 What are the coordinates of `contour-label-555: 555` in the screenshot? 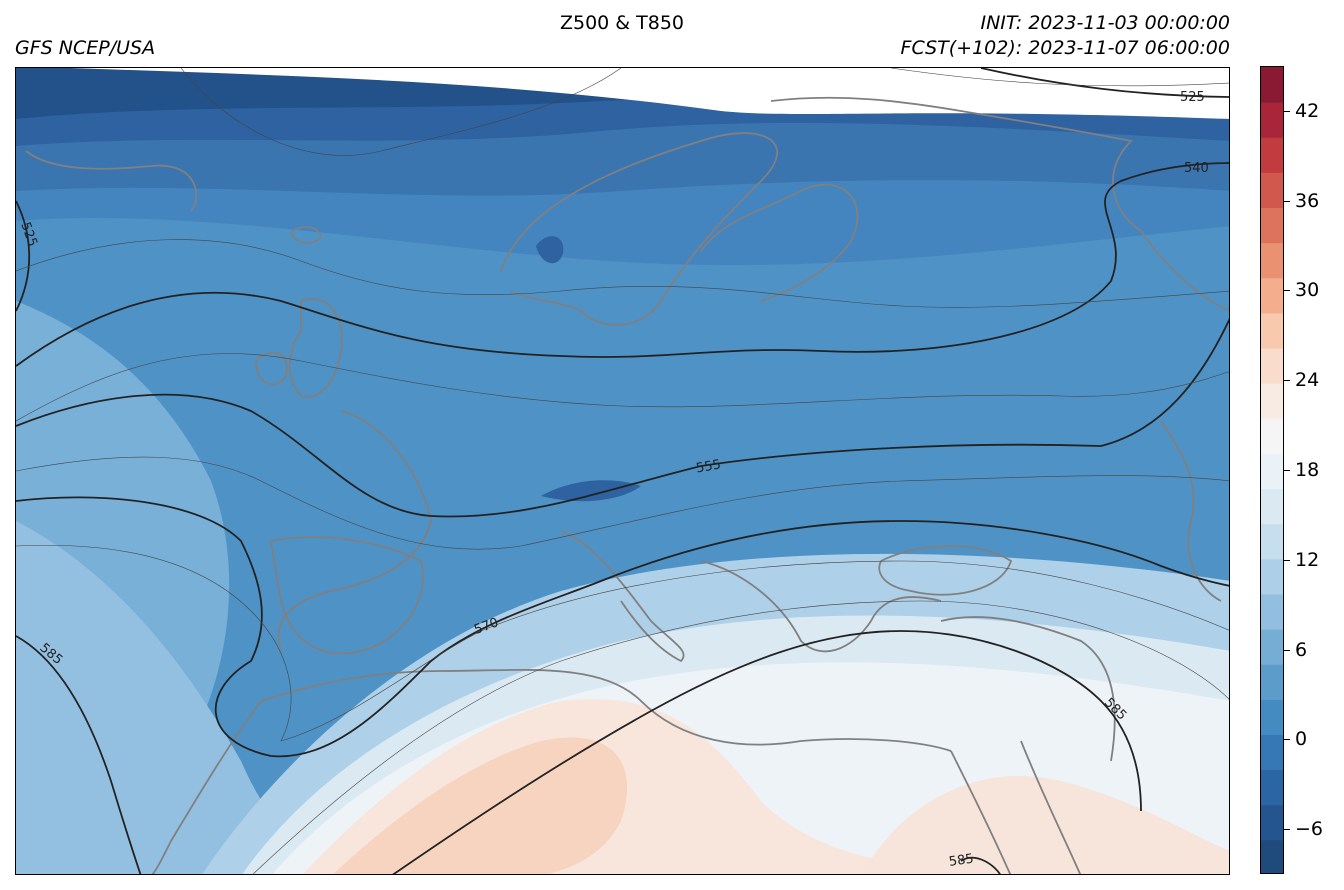 It's located at (708, 466).